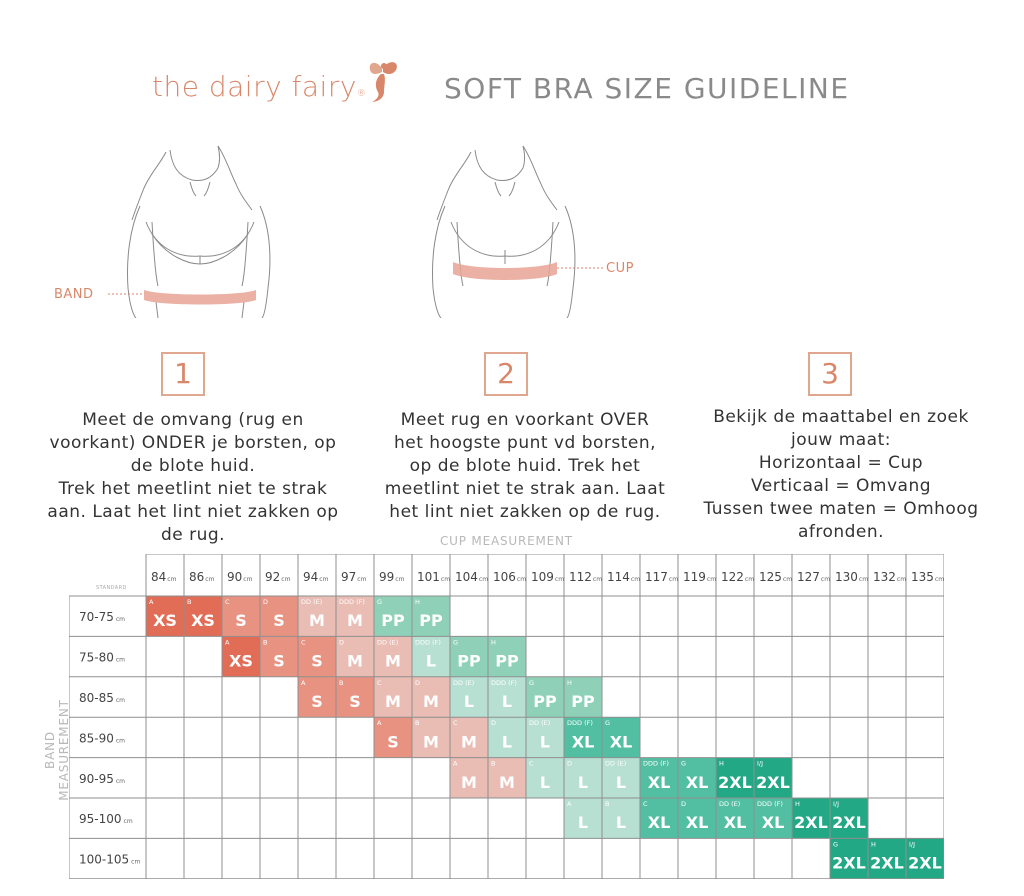 Image resolution: width=1024 pixels, height=896 pixels. Describe the element at coordinates (813, 577) in the screenshot. I see `cup-column-header: 127cm` at that location.